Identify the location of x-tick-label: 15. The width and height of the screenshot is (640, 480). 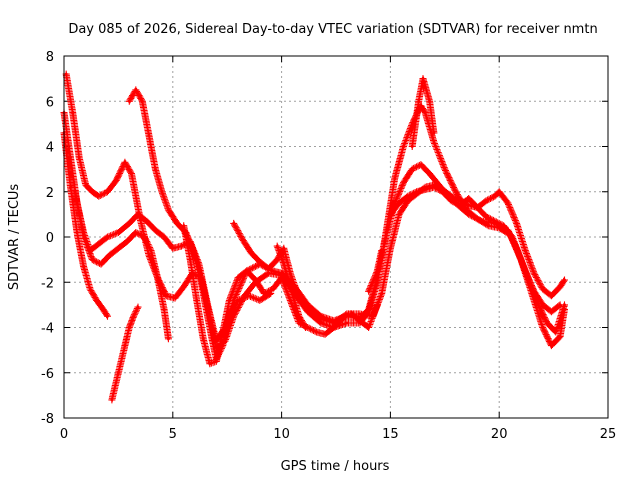
(390, 434).